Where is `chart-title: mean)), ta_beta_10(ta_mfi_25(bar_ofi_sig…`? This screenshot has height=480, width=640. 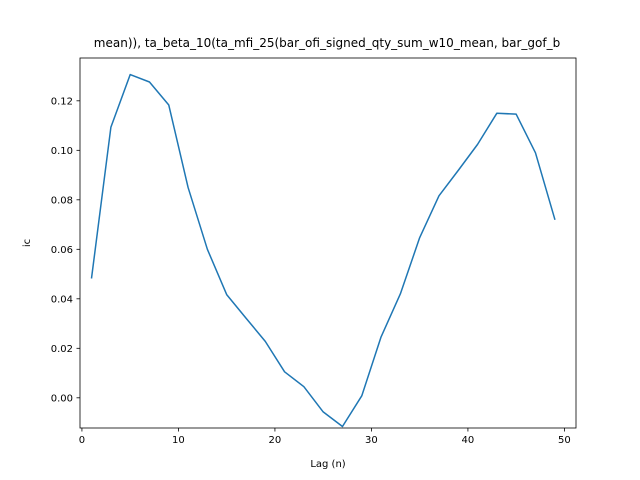
chart-title: mean)), ta_beta_10(ta_mfi_25(bar_ofi_sig… is located at coordinates (327, 43).